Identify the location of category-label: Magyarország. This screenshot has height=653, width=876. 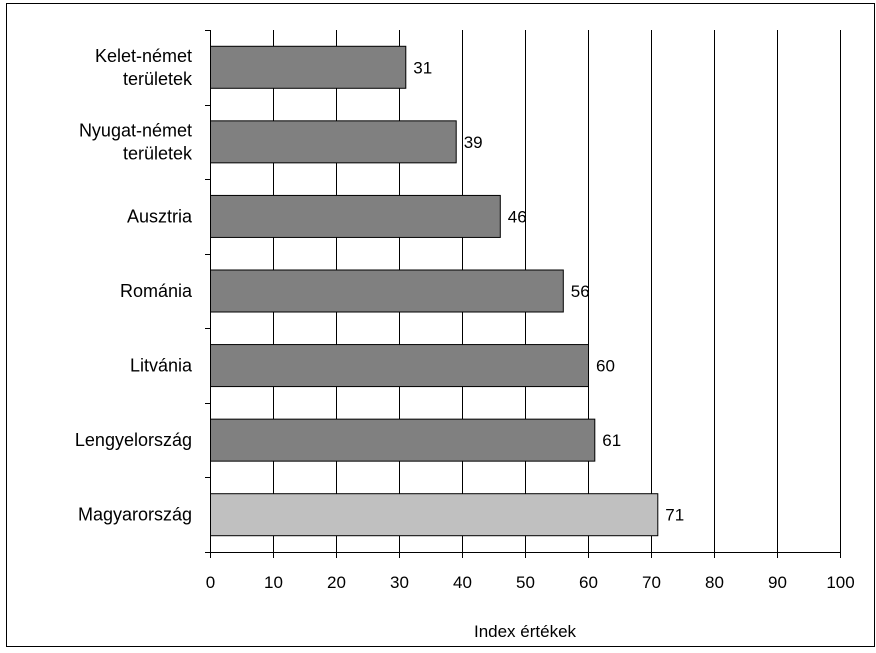
(135, 515).